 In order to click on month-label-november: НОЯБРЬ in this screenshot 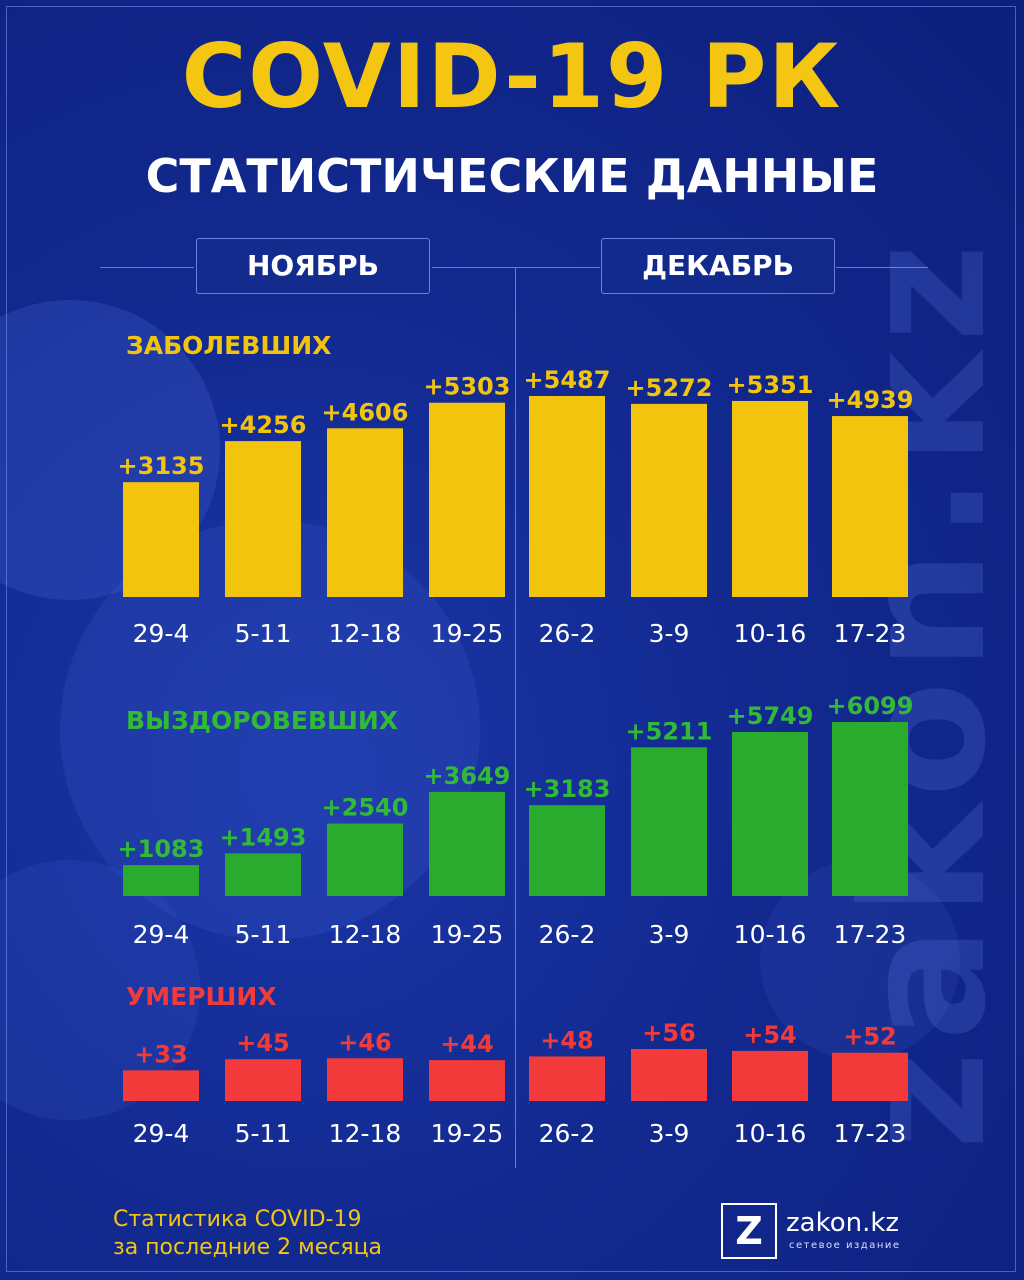, I will do `click(313, 266)`.